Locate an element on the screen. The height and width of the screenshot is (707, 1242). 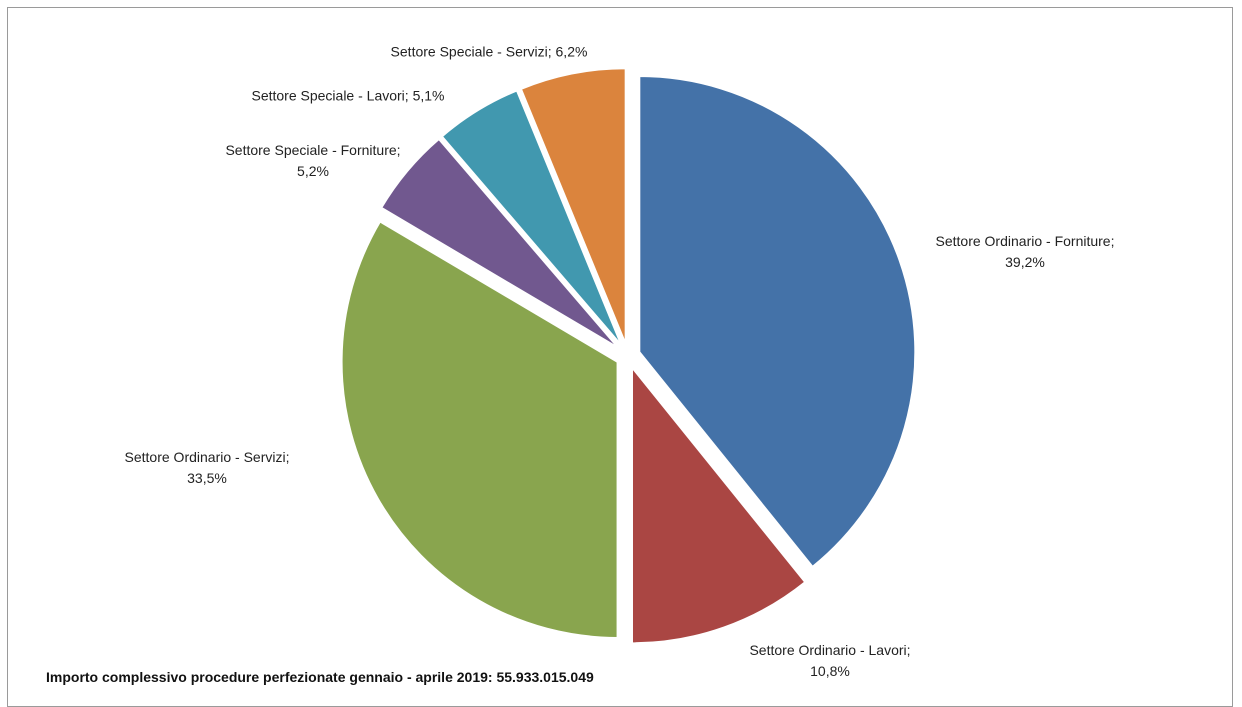
label-ordinario-lavori: Settore Ordinario - Lavori; 10,8% is located at coordinates (830, 660).